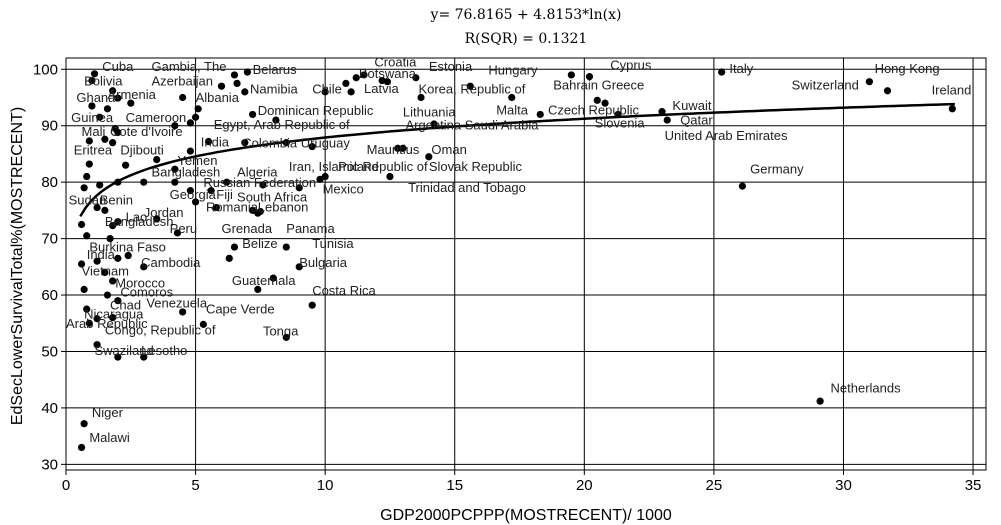 This screenshot has height=525, width=1001. What do you see at coordinates (140, 283) in the screenshot?
I see `point-label: Morocco` at bounding box center [140, 283].